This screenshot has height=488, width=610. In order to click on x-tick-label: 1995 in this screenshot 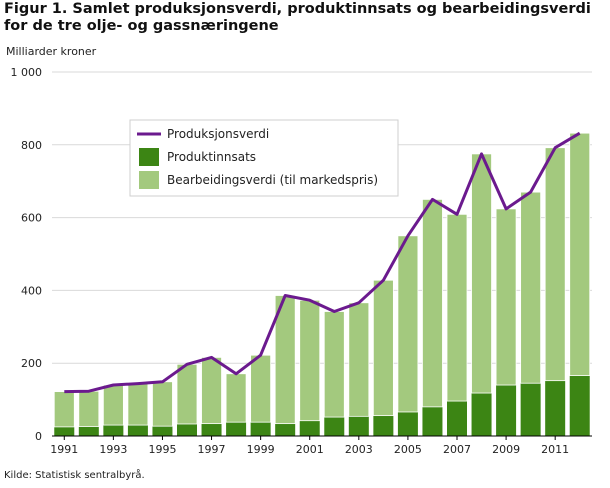, I will do `click(162, 449)`.